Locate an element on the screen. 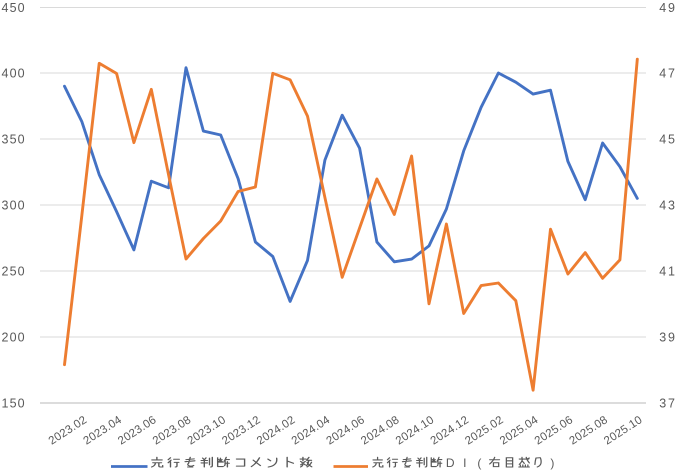 The width and height of the screenshot is (684, 476). svg-text: 450 is located at coordinates (14, 8).